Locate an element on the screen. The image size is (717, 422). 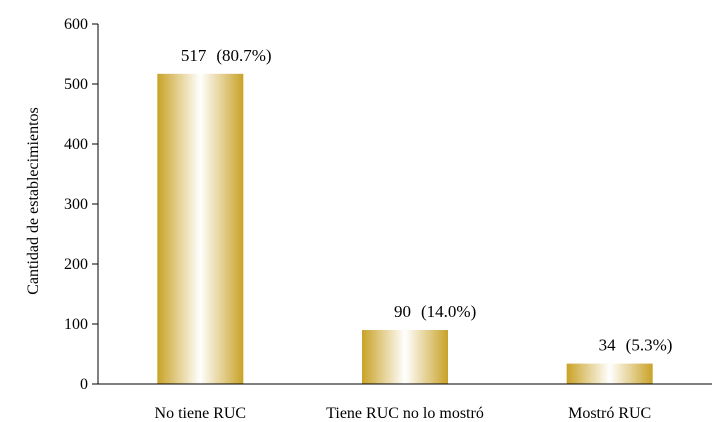
x-category-label: Tiene RUC no lo mostró is located at coordinates (405, 413).